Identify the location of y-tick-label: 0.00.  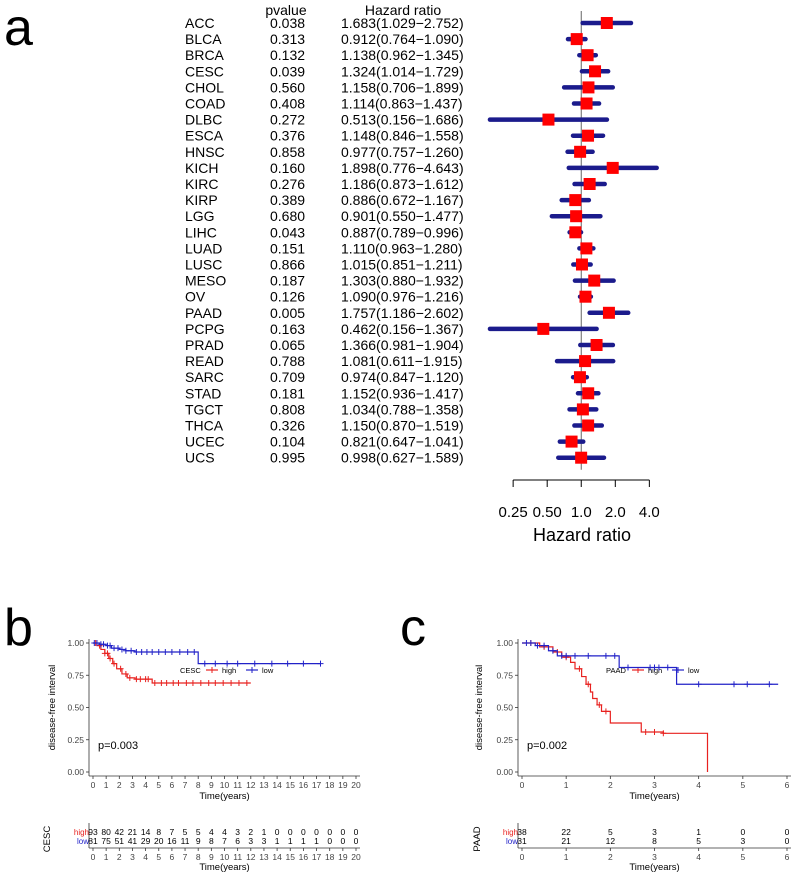
(75, 772).